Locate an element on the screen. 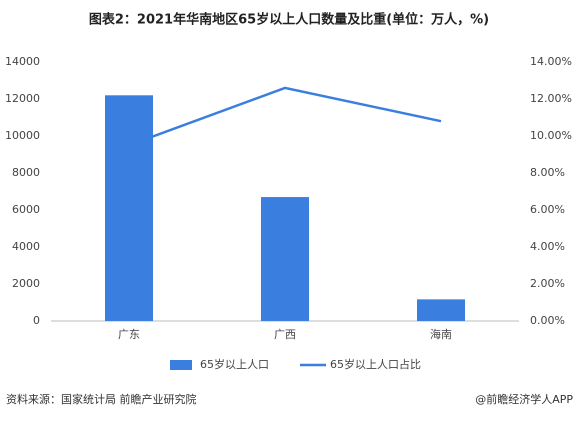 Image resolution: width=579 pixels, height=421 pixels. y-tick-label: 0 is located at coordinates (36, 320).